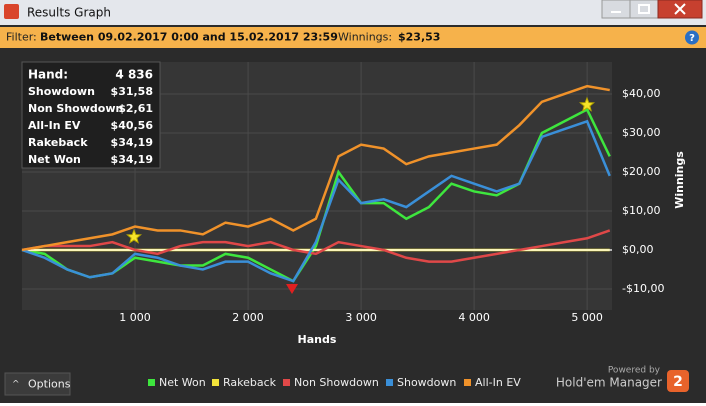 This screenshot has height=406, width=706. Describe the element at coordinates (54, 159) in the screenshot. I see `stat-label: Net Won` at that location.